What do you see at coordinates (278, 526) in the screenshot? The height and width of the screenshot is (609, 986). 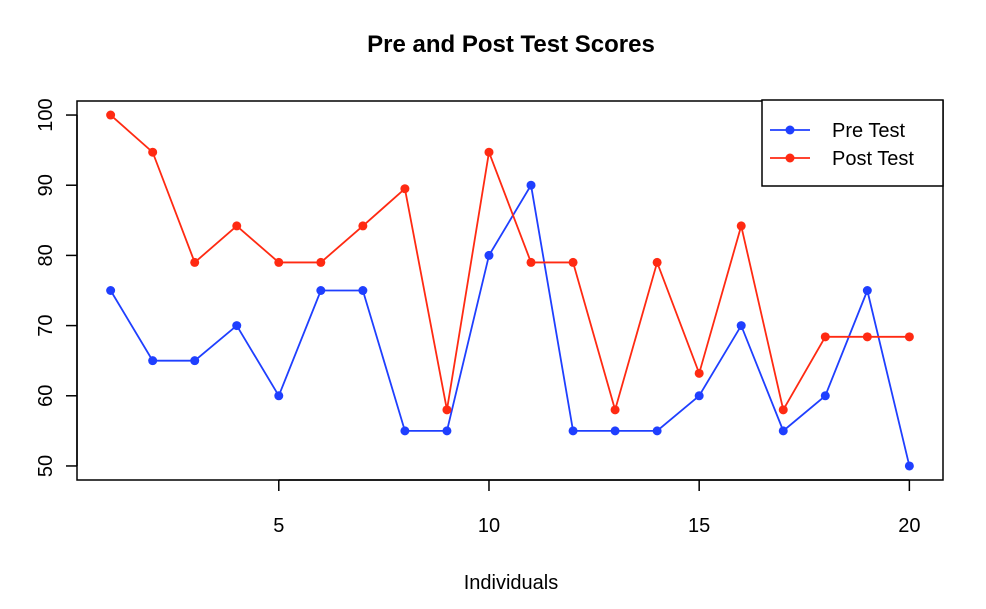 I see `x-tick-label: 5` at bounding box center [278, 526].